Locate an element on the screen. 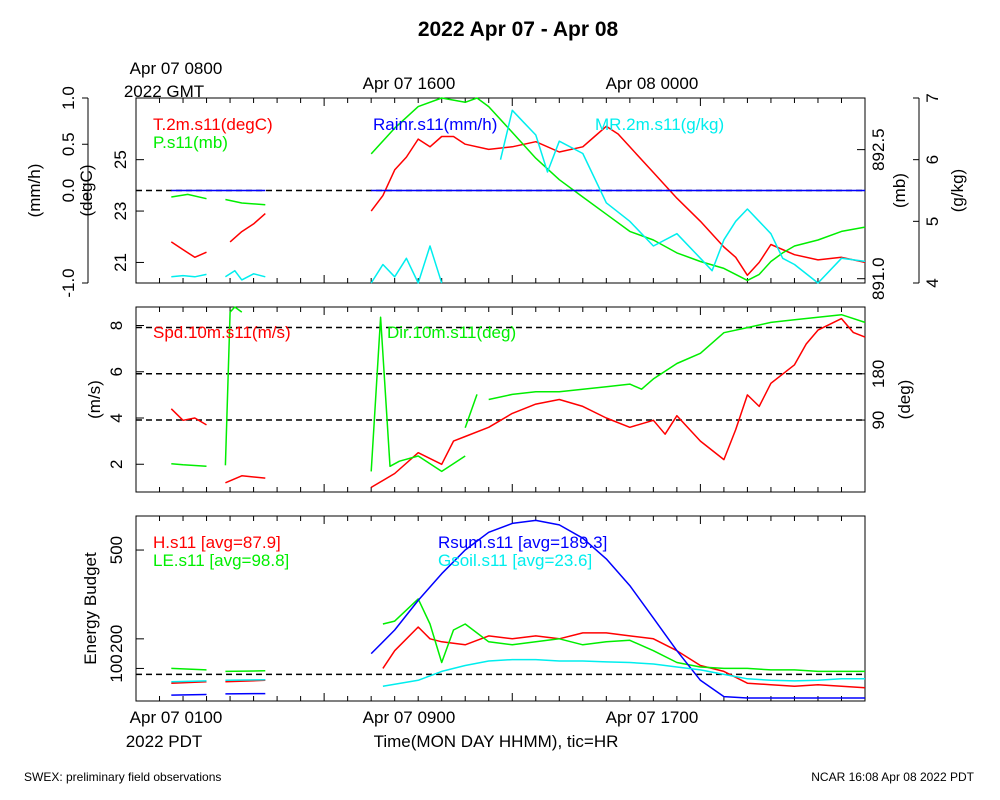 Image resolution: width=1000 pixels, height=800 pixels. right-y-tick-label: 891.0 is located at coordinates (878, 278).